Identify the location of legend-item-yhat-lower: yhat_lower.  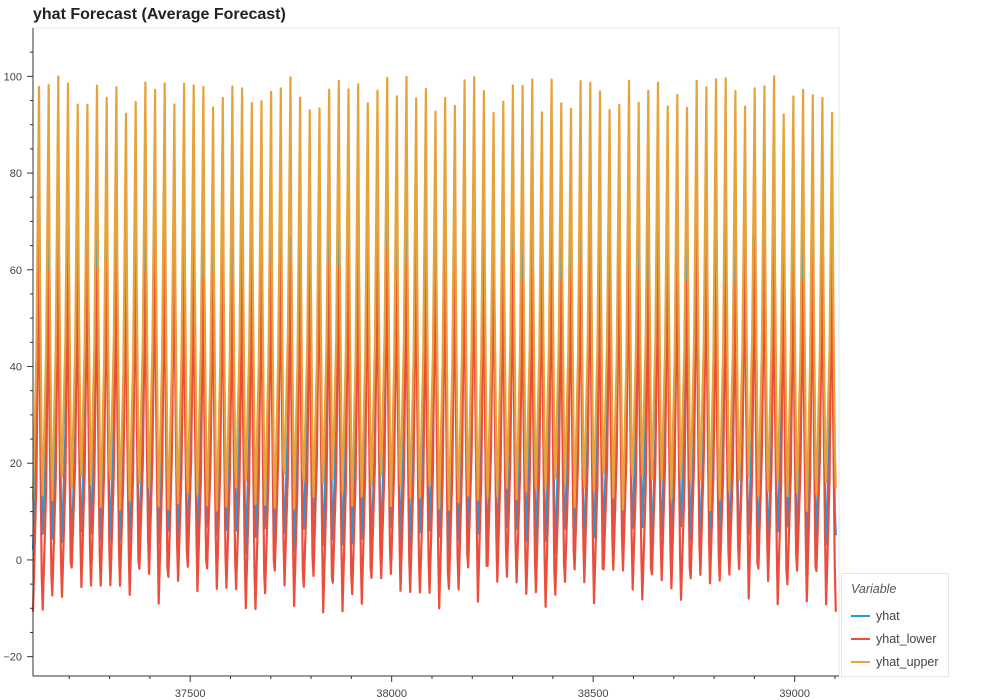
(899, 638).